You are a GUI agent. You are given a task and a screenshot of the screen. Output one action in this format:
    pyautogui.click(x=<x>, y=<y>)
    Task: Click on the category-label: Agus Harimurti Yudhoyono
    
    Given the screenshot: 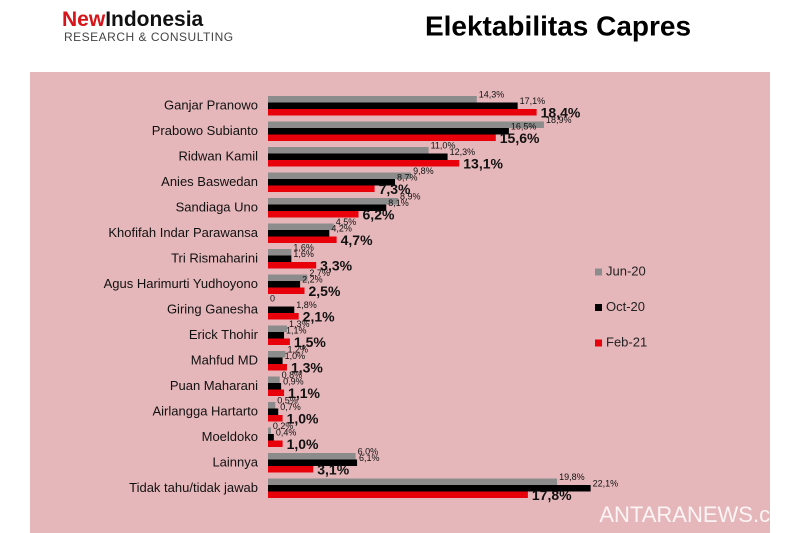 What is the action you would take?
    pyautogui.click(x=181, y=283)
    